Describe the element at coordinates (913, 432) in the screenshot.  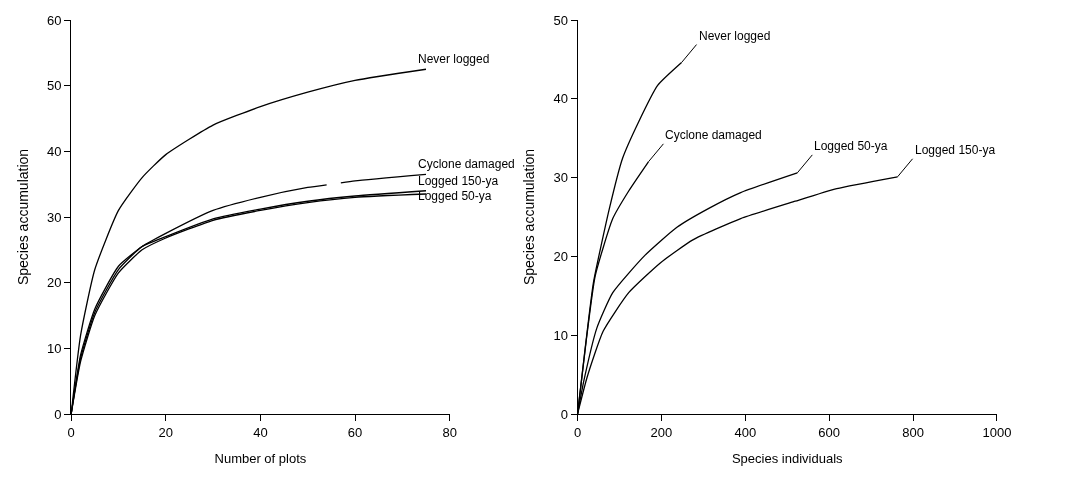
I see `x-tick-label: 800` at that location.